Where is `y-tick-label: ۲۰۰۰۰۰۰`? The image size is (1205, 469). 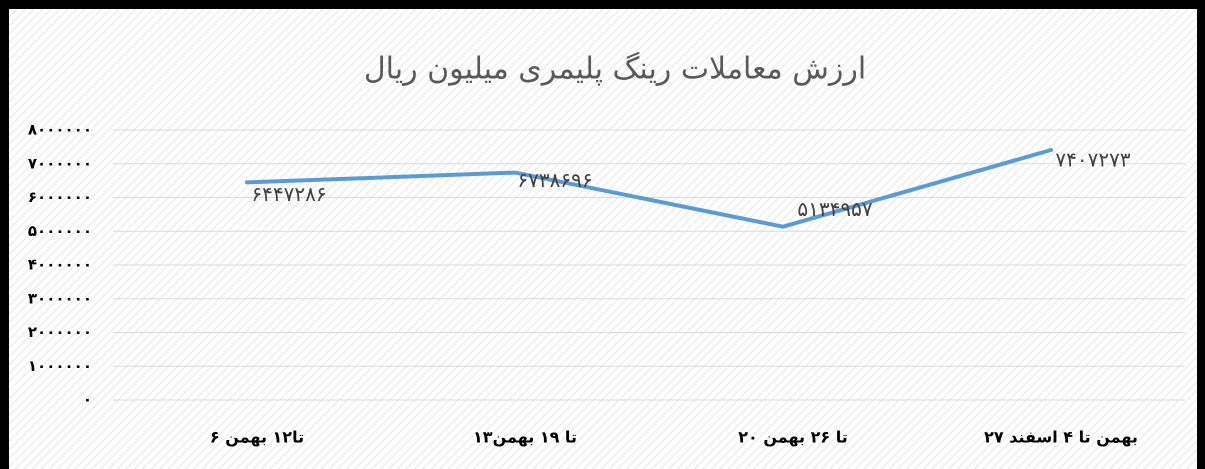 y-tick-label: ۲۰۰۰۰۰۰ is located at coordinates (60, 332).